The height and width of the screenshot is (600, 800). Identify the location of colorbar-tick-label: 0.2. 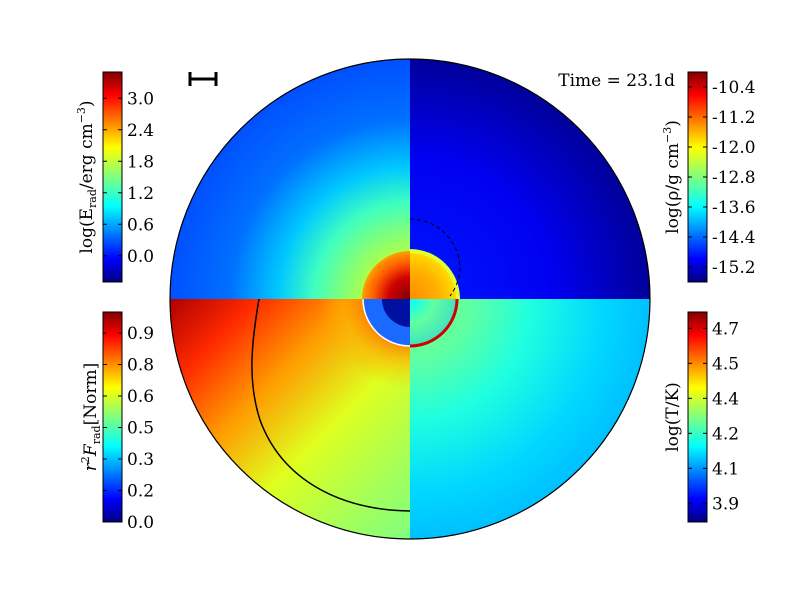
(140, 492).